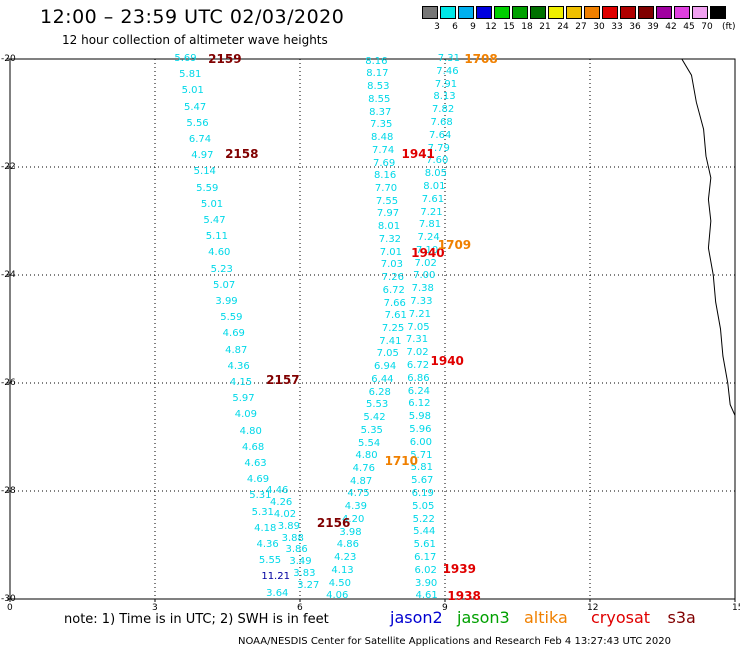 The image size is (740, 650). What do you see at coordinates (231, 318) in the screenshot?
I see `wave-height-value: 5.59` at bounding box center [231, 318].